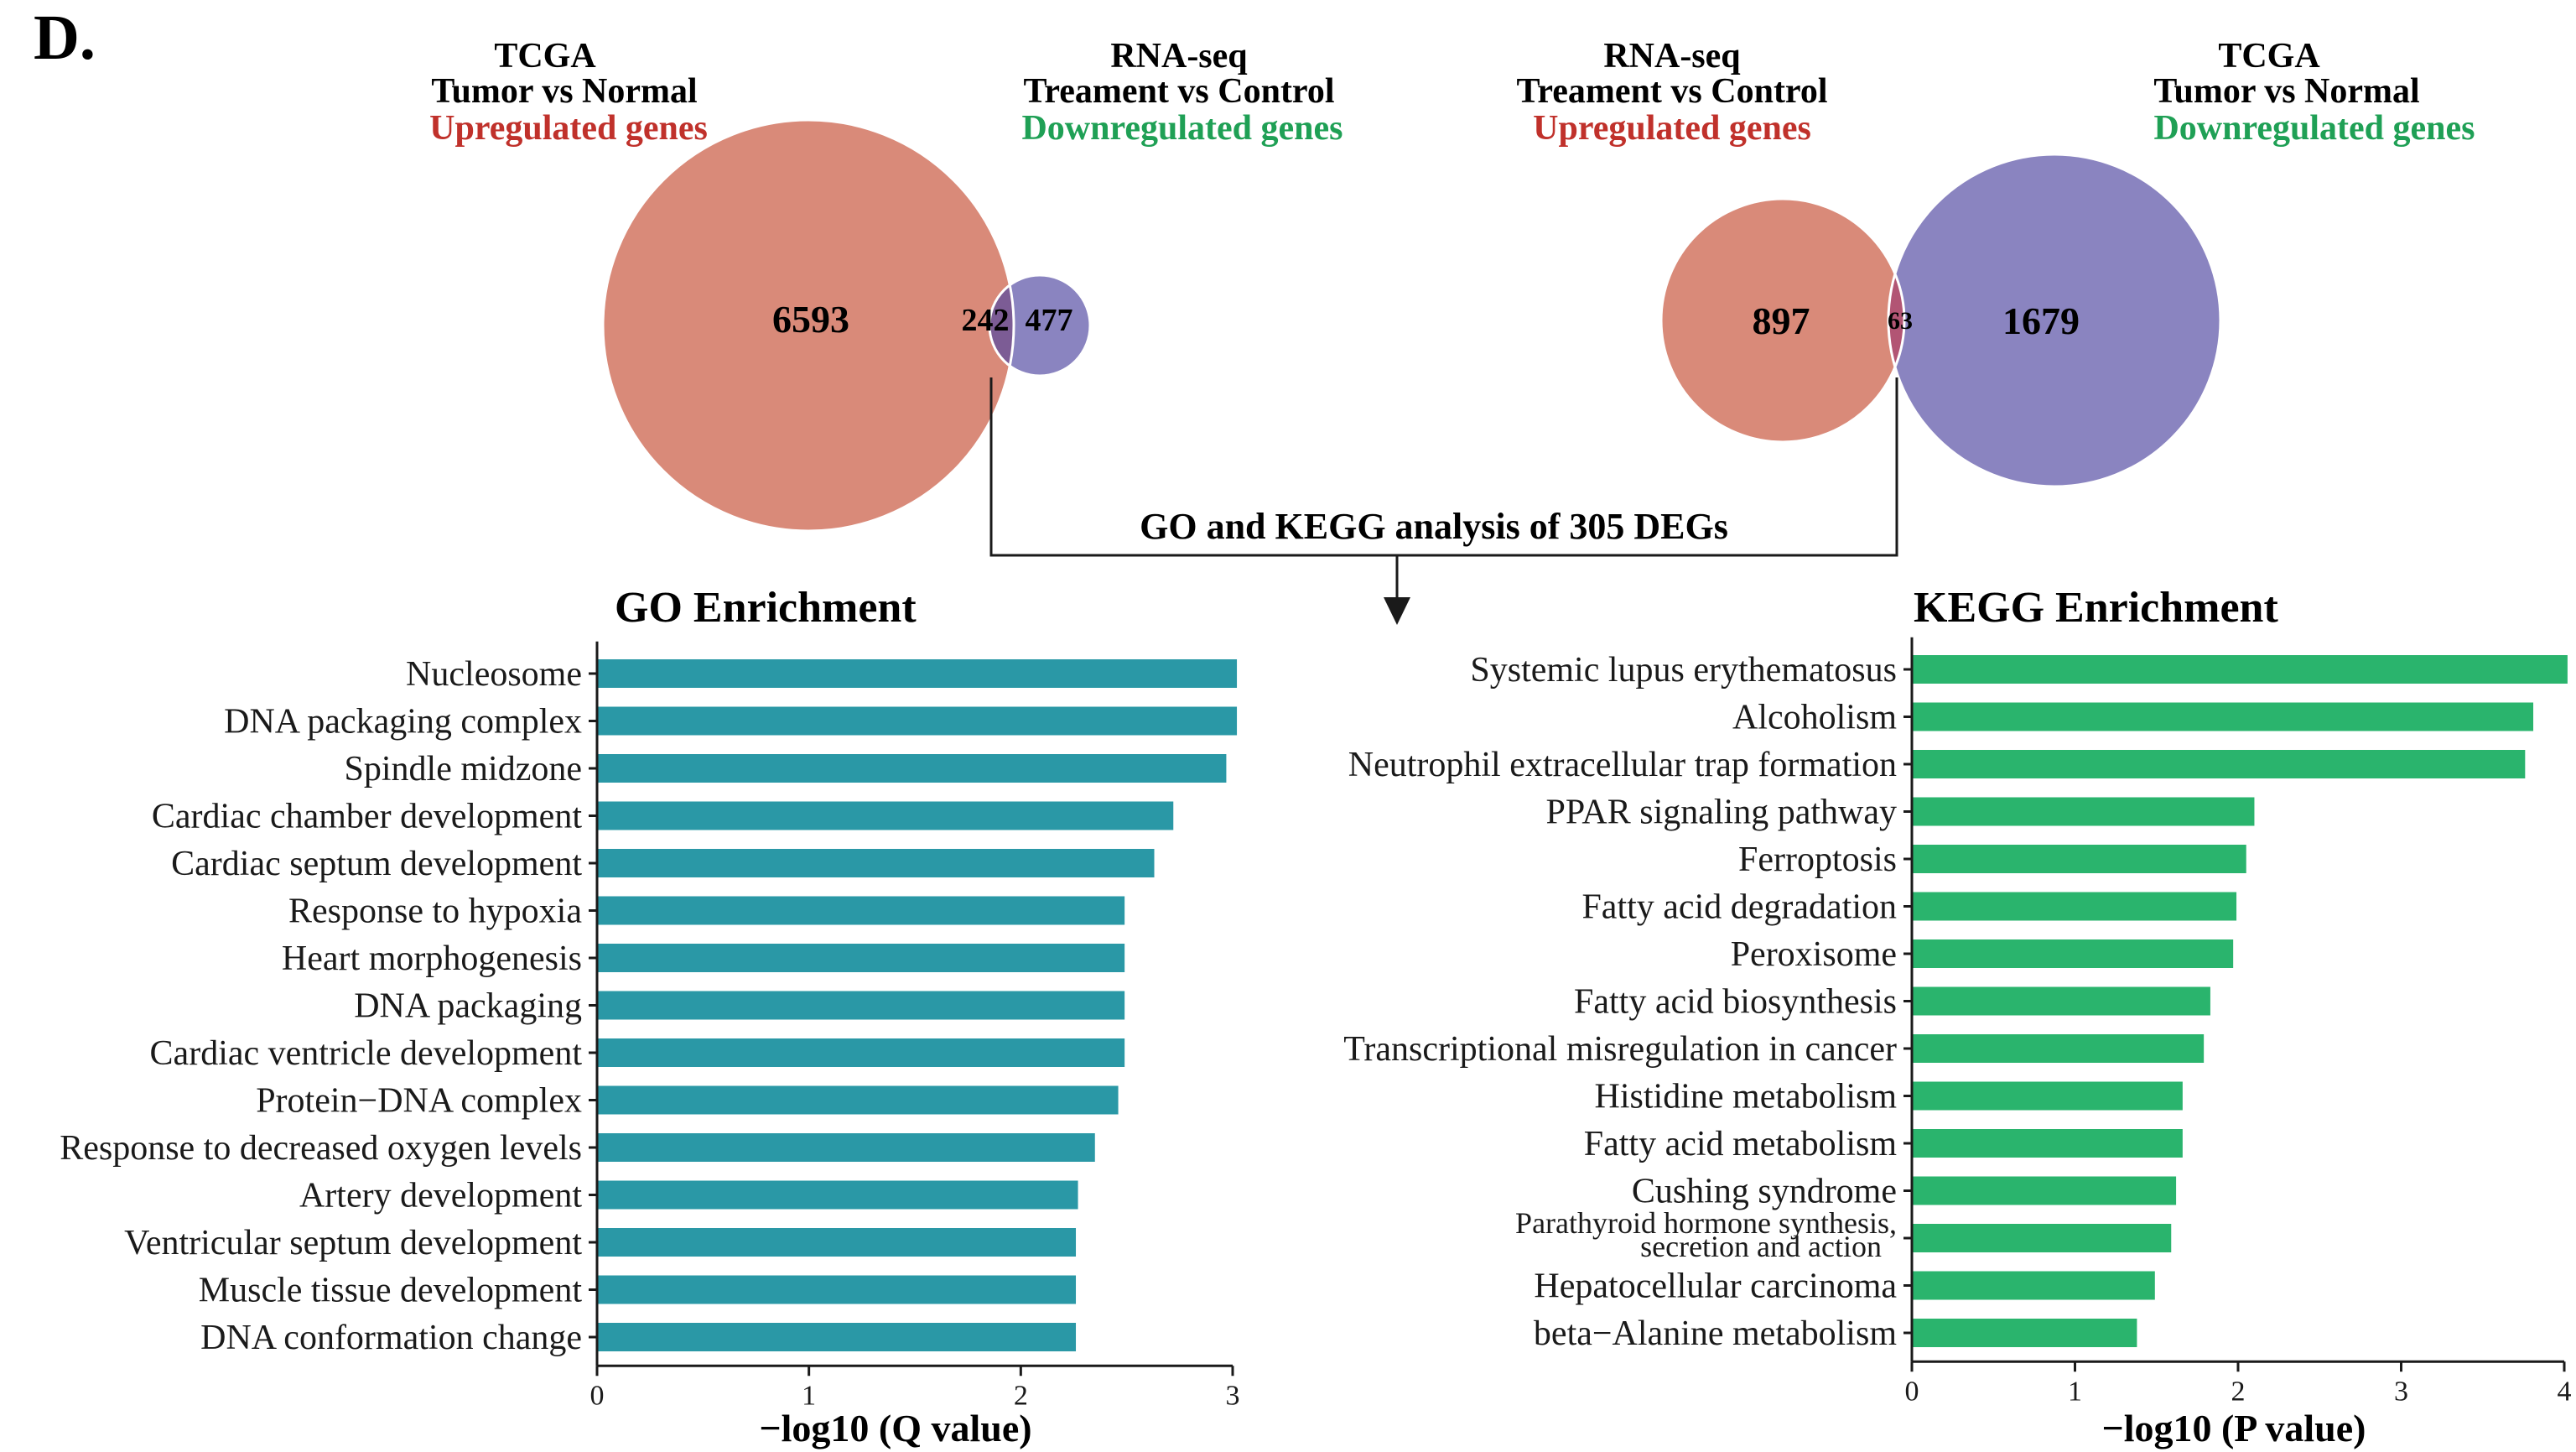 This screenshot has height=1452, width=2576. Describe the element at coordinates (1900, 321) in the screenshot. I see `venn-right-count-overlap: 63` at that location.